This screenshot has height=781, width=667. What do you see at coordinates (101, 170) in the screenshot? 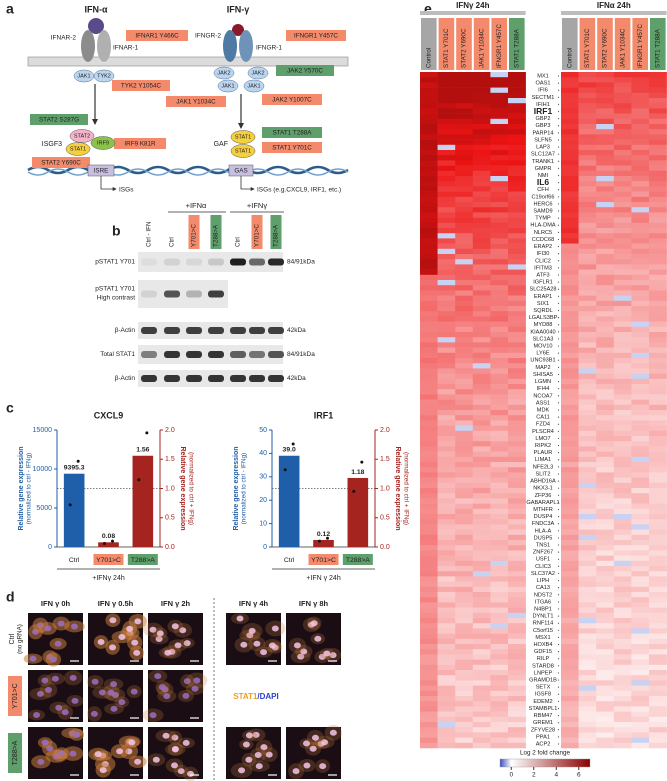
I see `promoter-label: ISRE` at bounding box center [101, 170].